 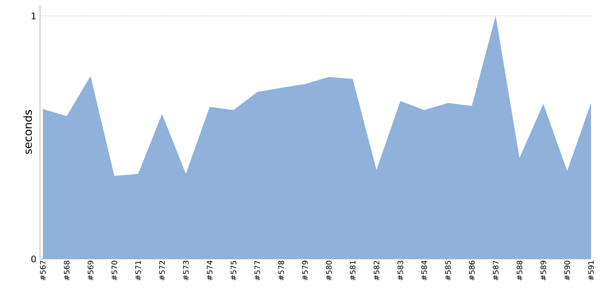 I want to click on y-tick-label: 1, so click(x=34, y=16).